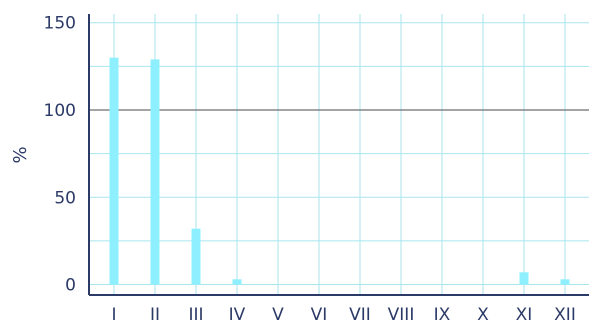 The height and width of the screenshot is (322, 589). I want to click on x-tick-label: VII, so click(360, 313).